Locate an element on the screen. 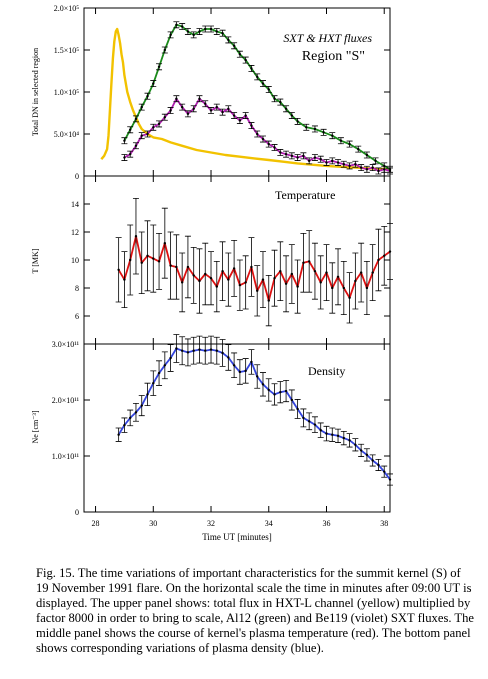 The width and height of the screenshot is (488, 679). temperature-ytick-label: 8 is located at coordinates (77, 288).